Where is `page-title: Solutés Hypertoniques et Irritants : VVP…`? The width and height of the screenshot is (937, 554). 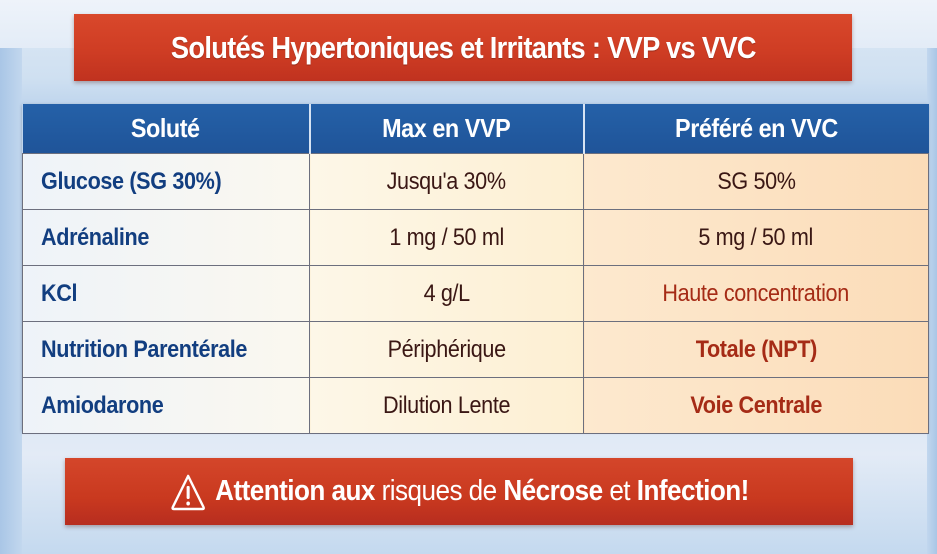 page-title: Solutés Hypertoniques et Irritants : VVP… is located at coordinates (463, 47).